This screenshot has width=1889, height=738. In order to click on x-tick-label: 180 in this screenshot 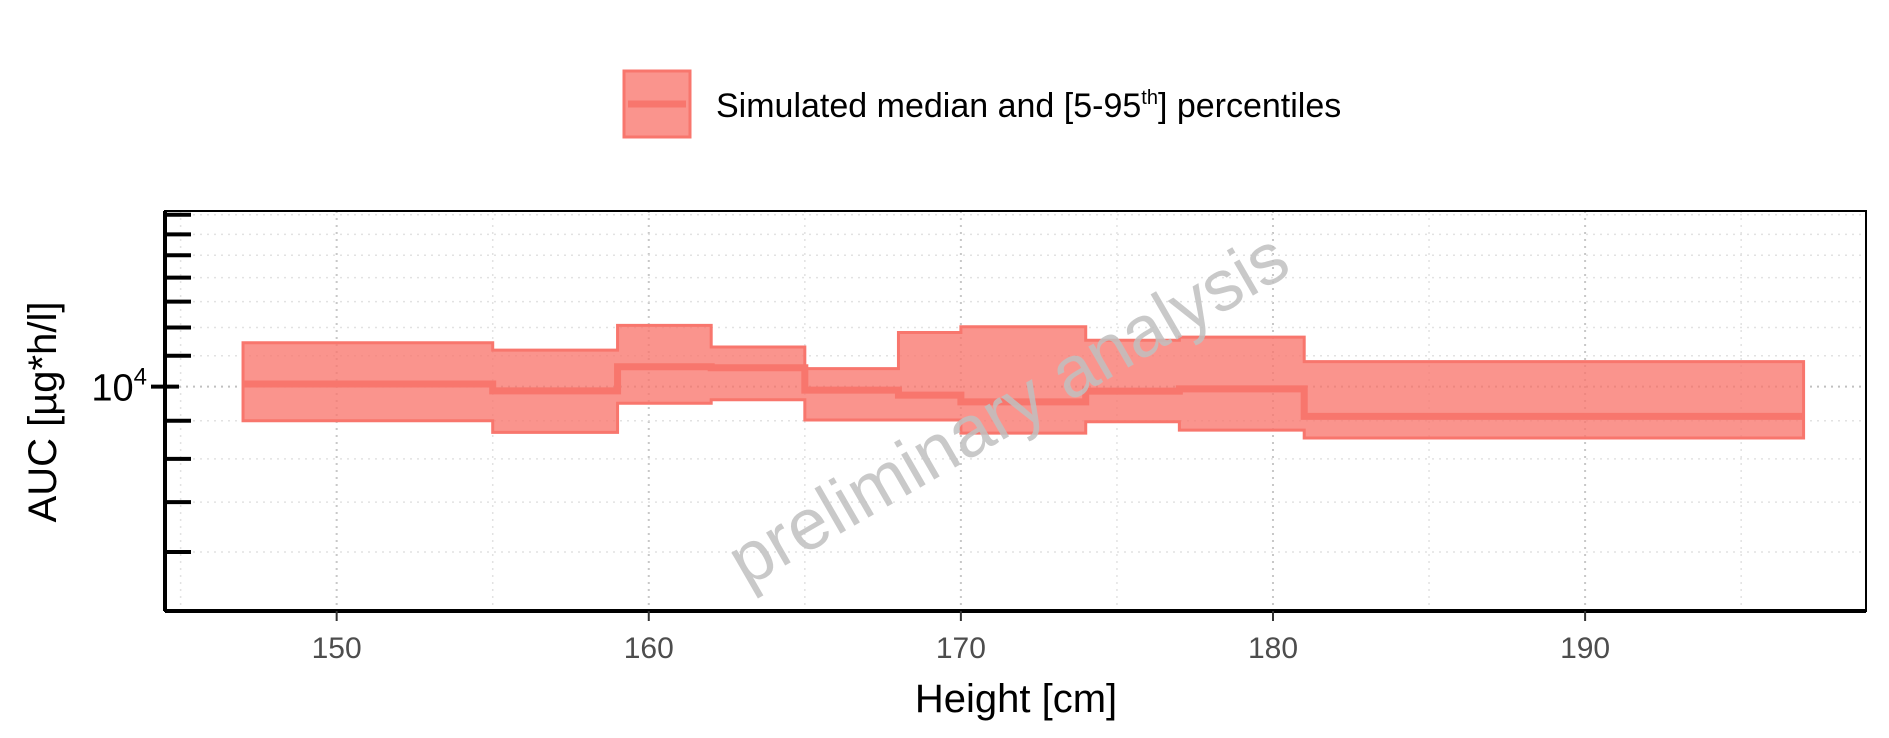, I will do `click(1273, 648)`.